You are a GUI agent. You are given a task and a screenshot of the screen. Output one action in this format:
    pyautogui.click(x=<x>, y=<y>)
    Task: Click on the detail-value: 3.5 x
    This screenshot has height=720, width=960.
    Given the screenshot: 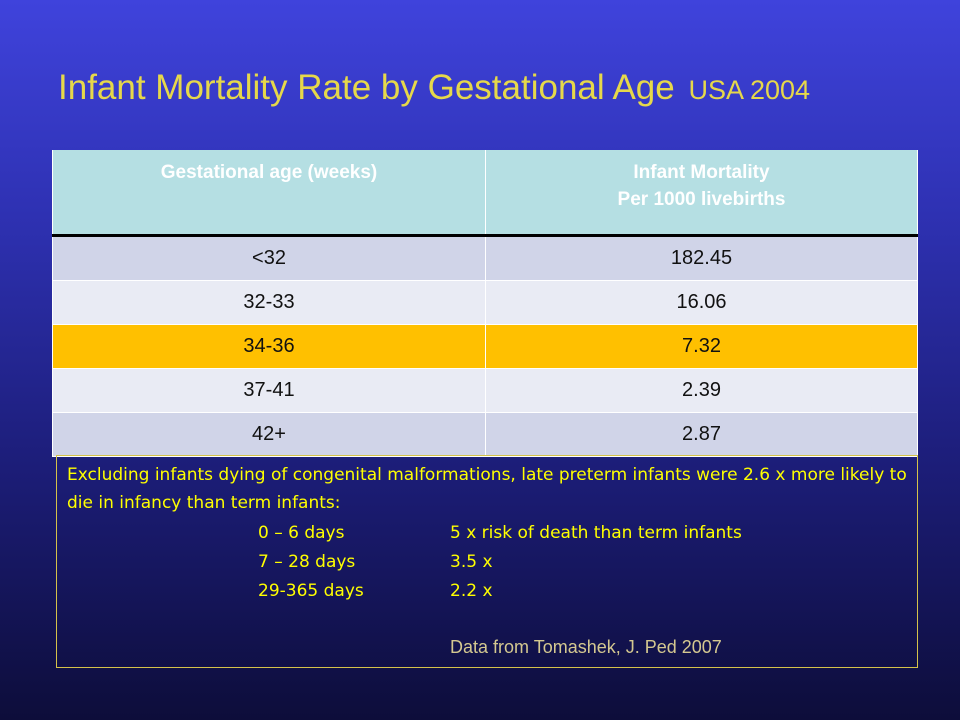 What is the action you would take?
    pyautogui.click(x=471, y=562)
    